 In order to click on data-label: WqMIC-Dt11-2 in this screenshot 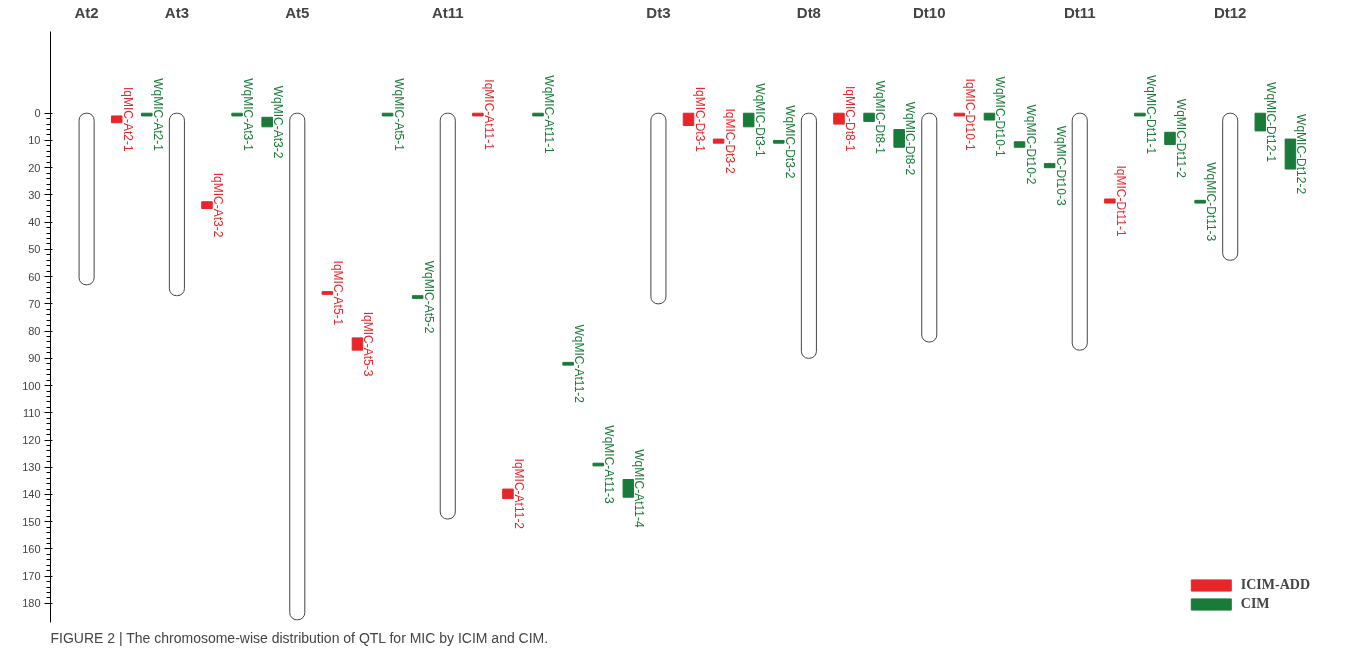, I will do `click(1181, 138)`.